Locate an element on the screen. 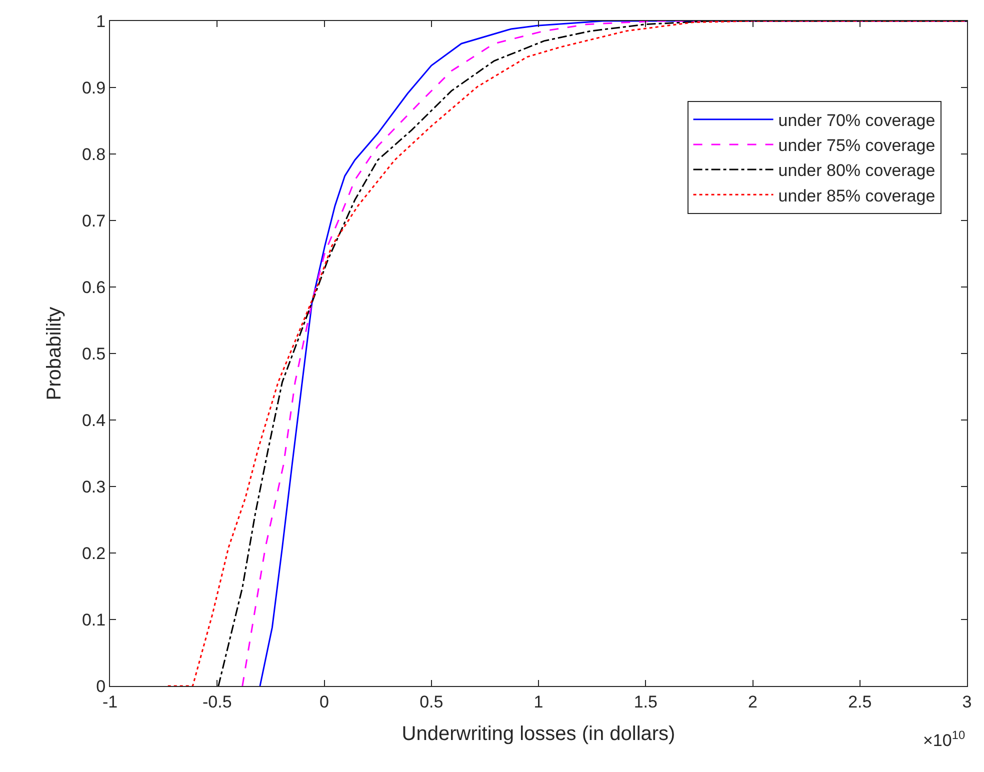  y-tick-label: 0.9 is located at coordinates (94, 88).